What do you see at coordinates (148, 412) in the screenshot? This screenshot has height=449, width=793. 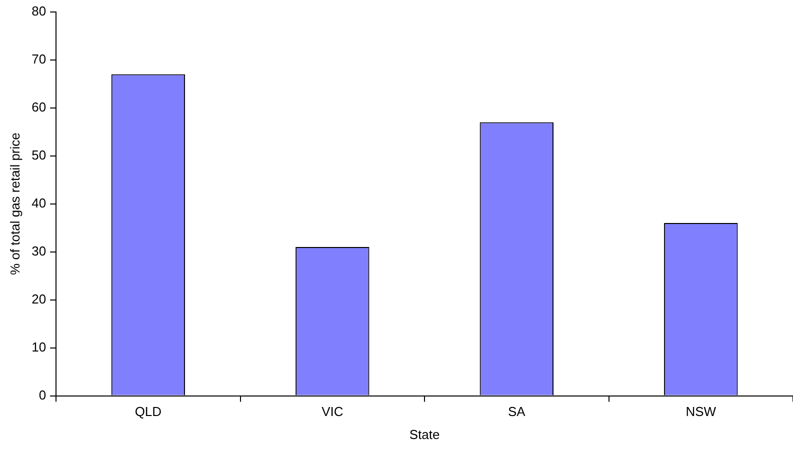 I see `x-tick-label: QLD` at bounding box center [148, 412].